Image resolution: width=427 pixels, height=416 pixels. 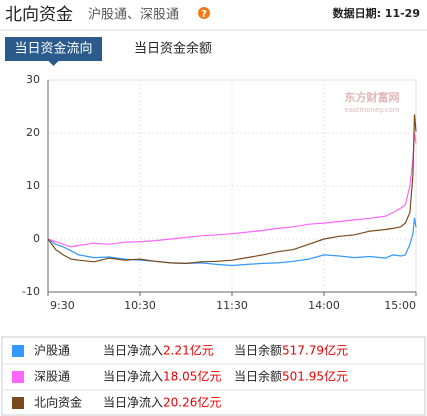 I want to click on help-icon, so click(x=204, y=13).